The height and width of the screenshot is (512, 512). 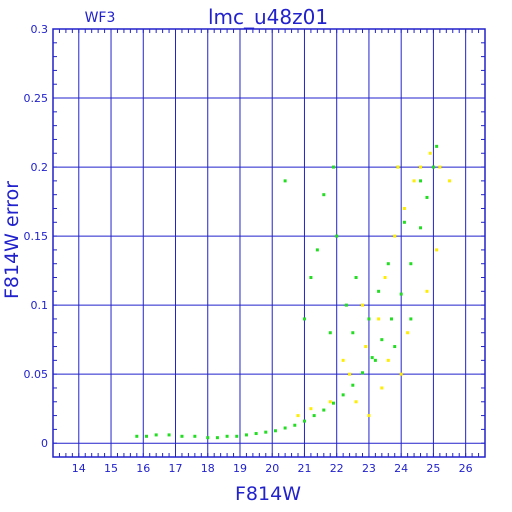 What do you see at coordinates (79, 468) in the screenshot?
I see `x-tick-label: 14` at bounding box center [79, 468].